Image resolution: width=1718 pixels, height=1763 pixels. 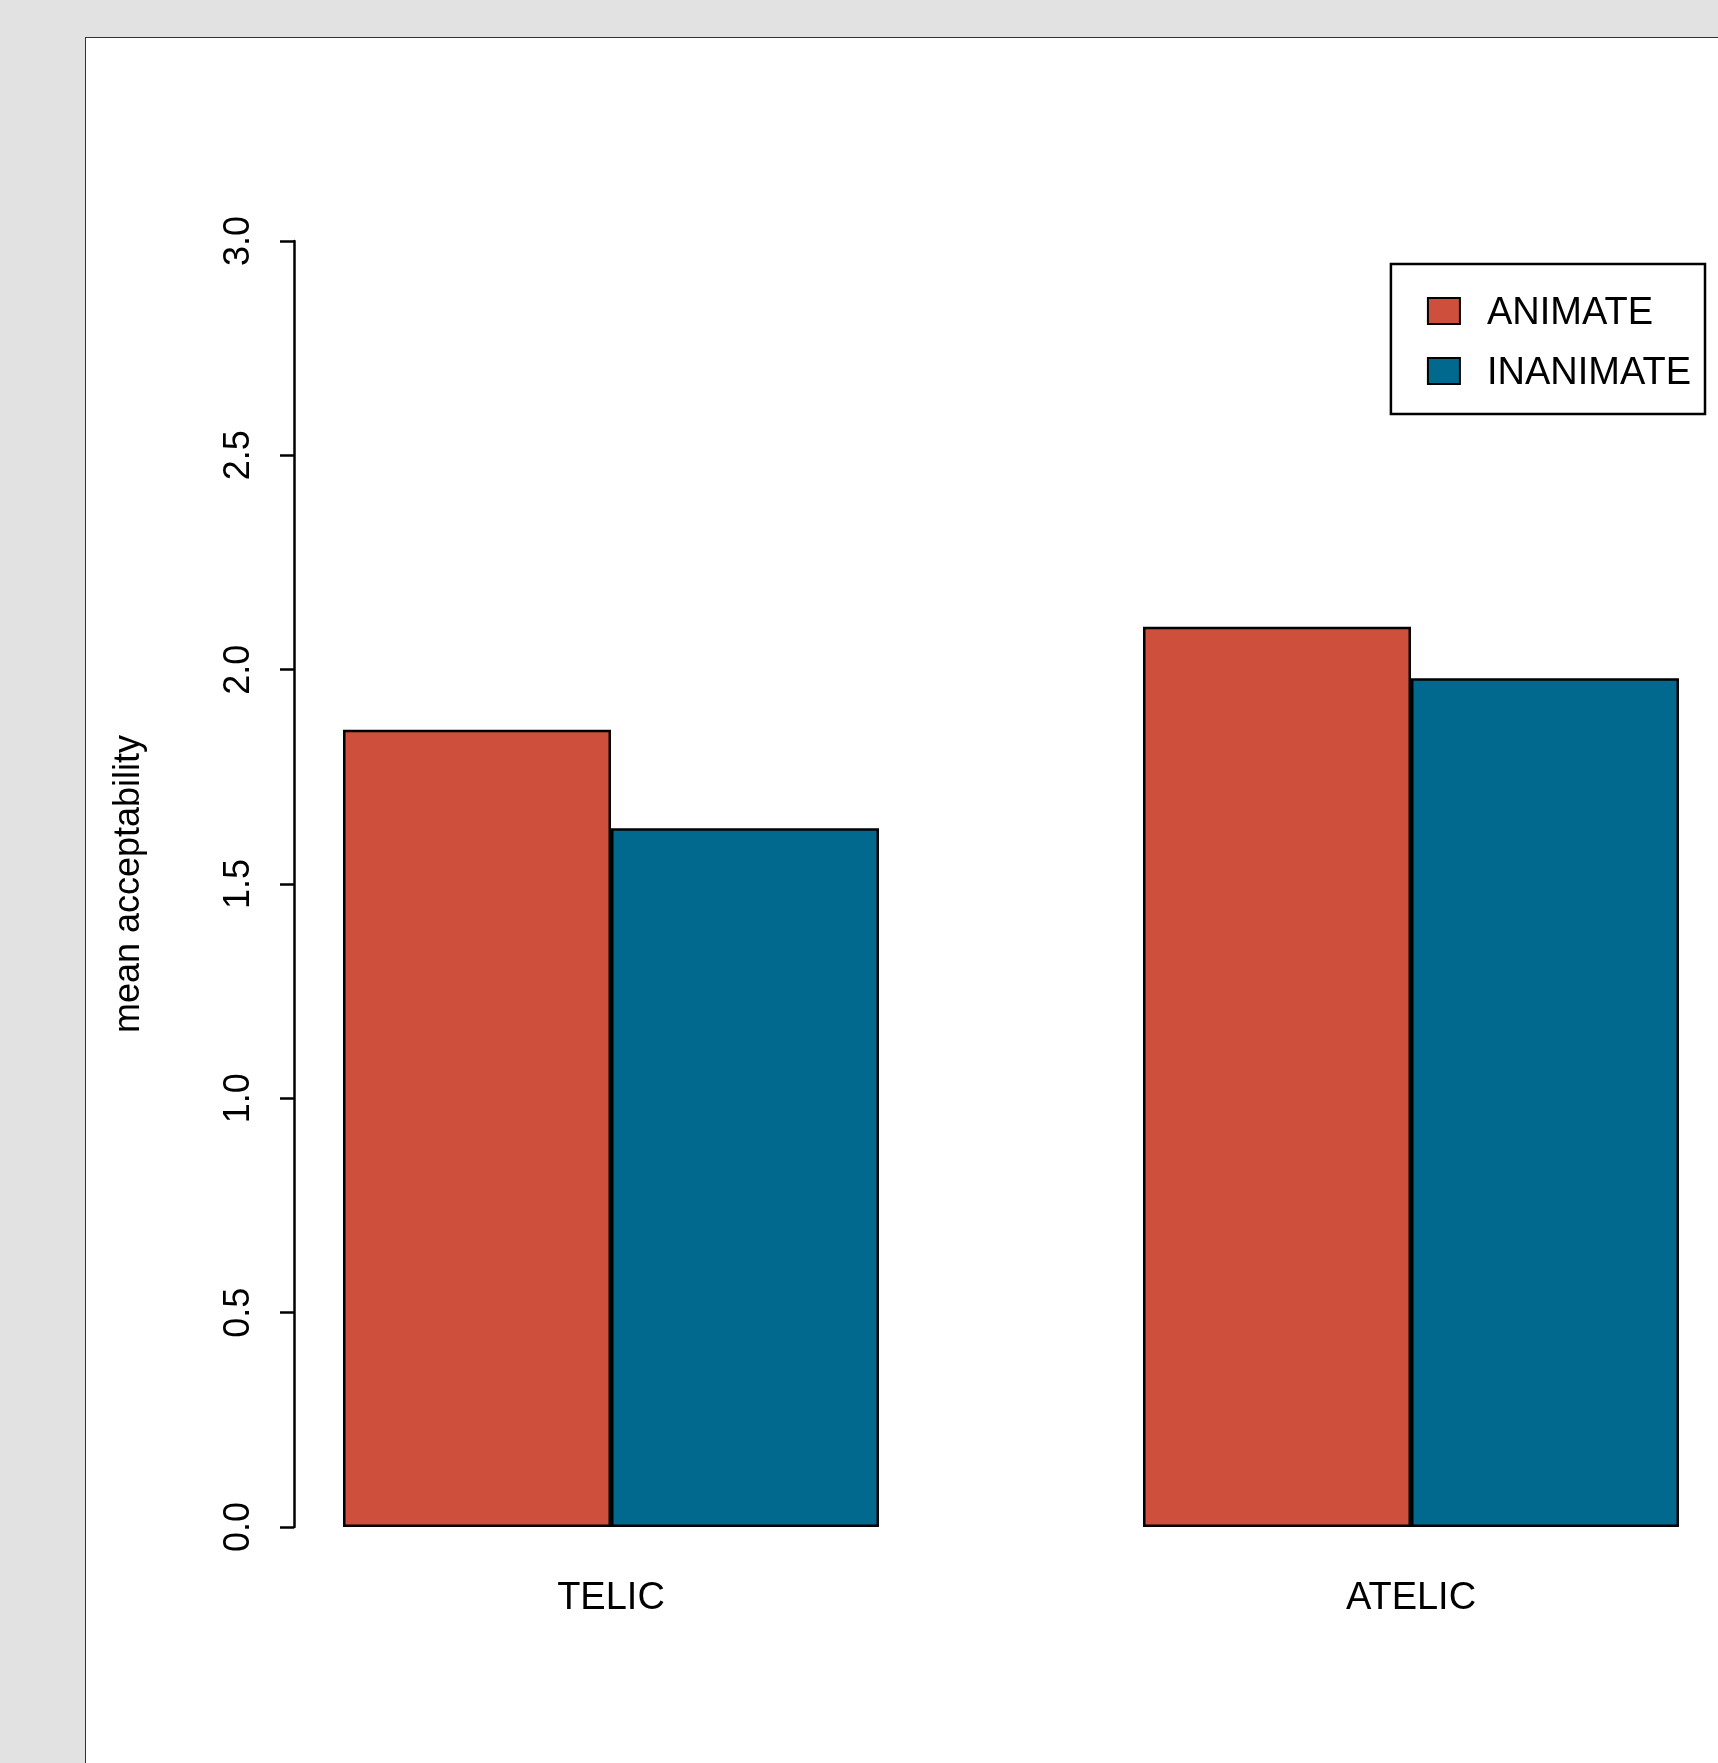 What do you see at coordinates (236, 669) in the screenshot?
I see `y-tick-label: 2.0` at bounding box center [236, 669].